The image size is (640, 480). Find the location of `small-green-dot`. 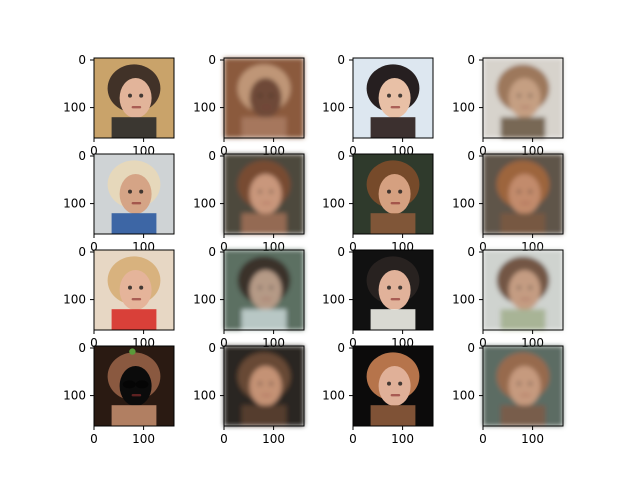

small-green-dot is located at coordinates (132, 351).